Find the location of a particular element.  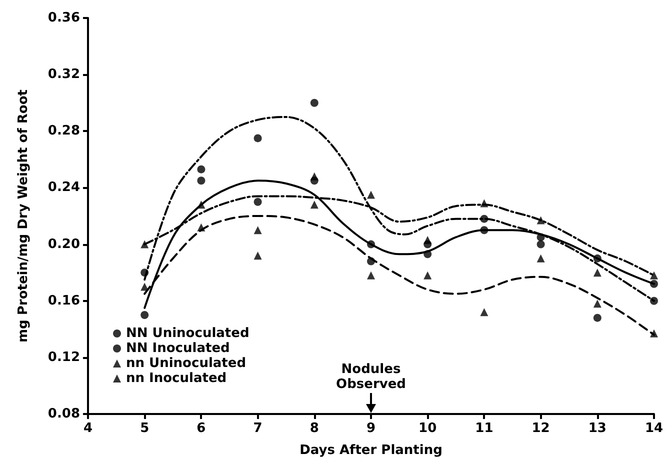

y-tick-label: 0.32 is located at coordinates (64, 74).